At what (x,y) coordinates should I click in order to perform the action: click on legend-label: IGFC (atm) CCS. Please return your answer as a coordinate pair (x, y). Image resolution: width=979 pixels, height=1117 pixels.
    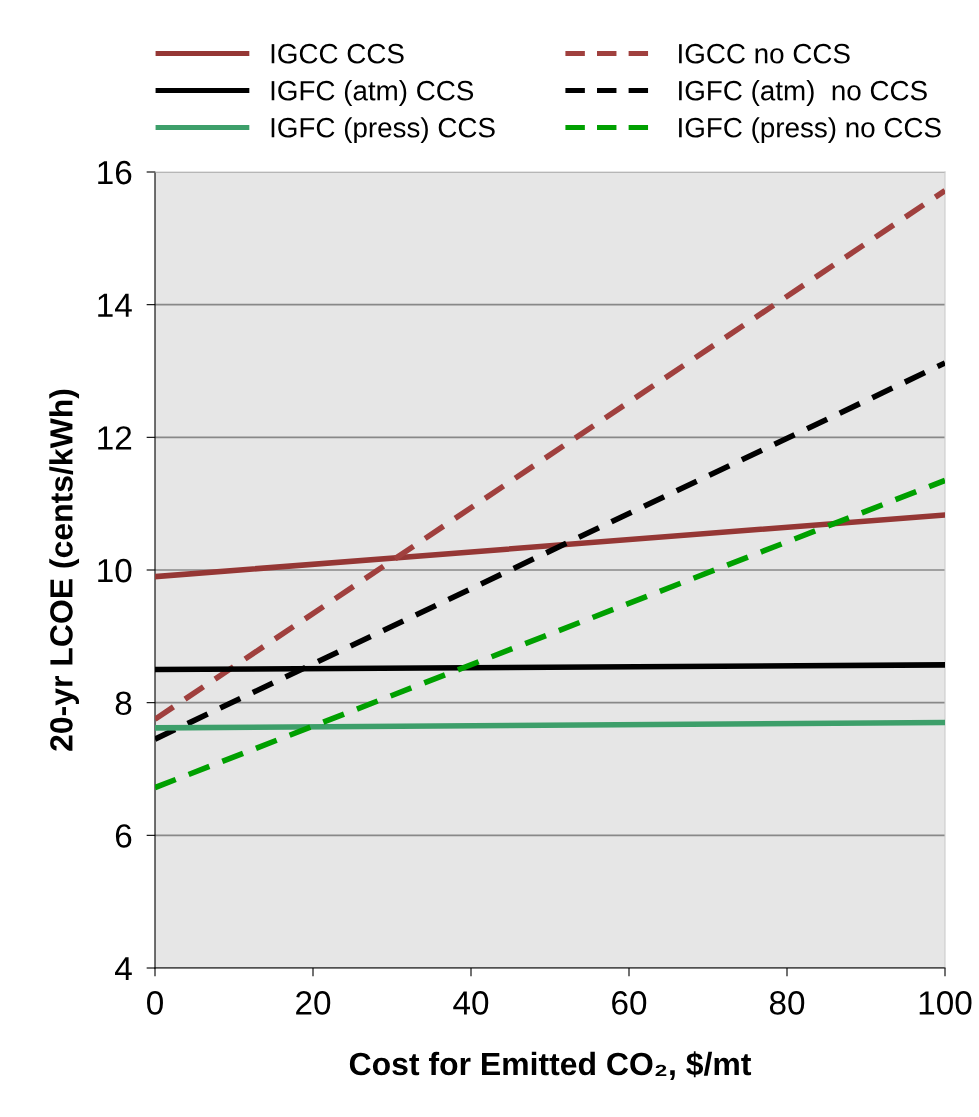
    Looking at the image, I should click on (372, 93).